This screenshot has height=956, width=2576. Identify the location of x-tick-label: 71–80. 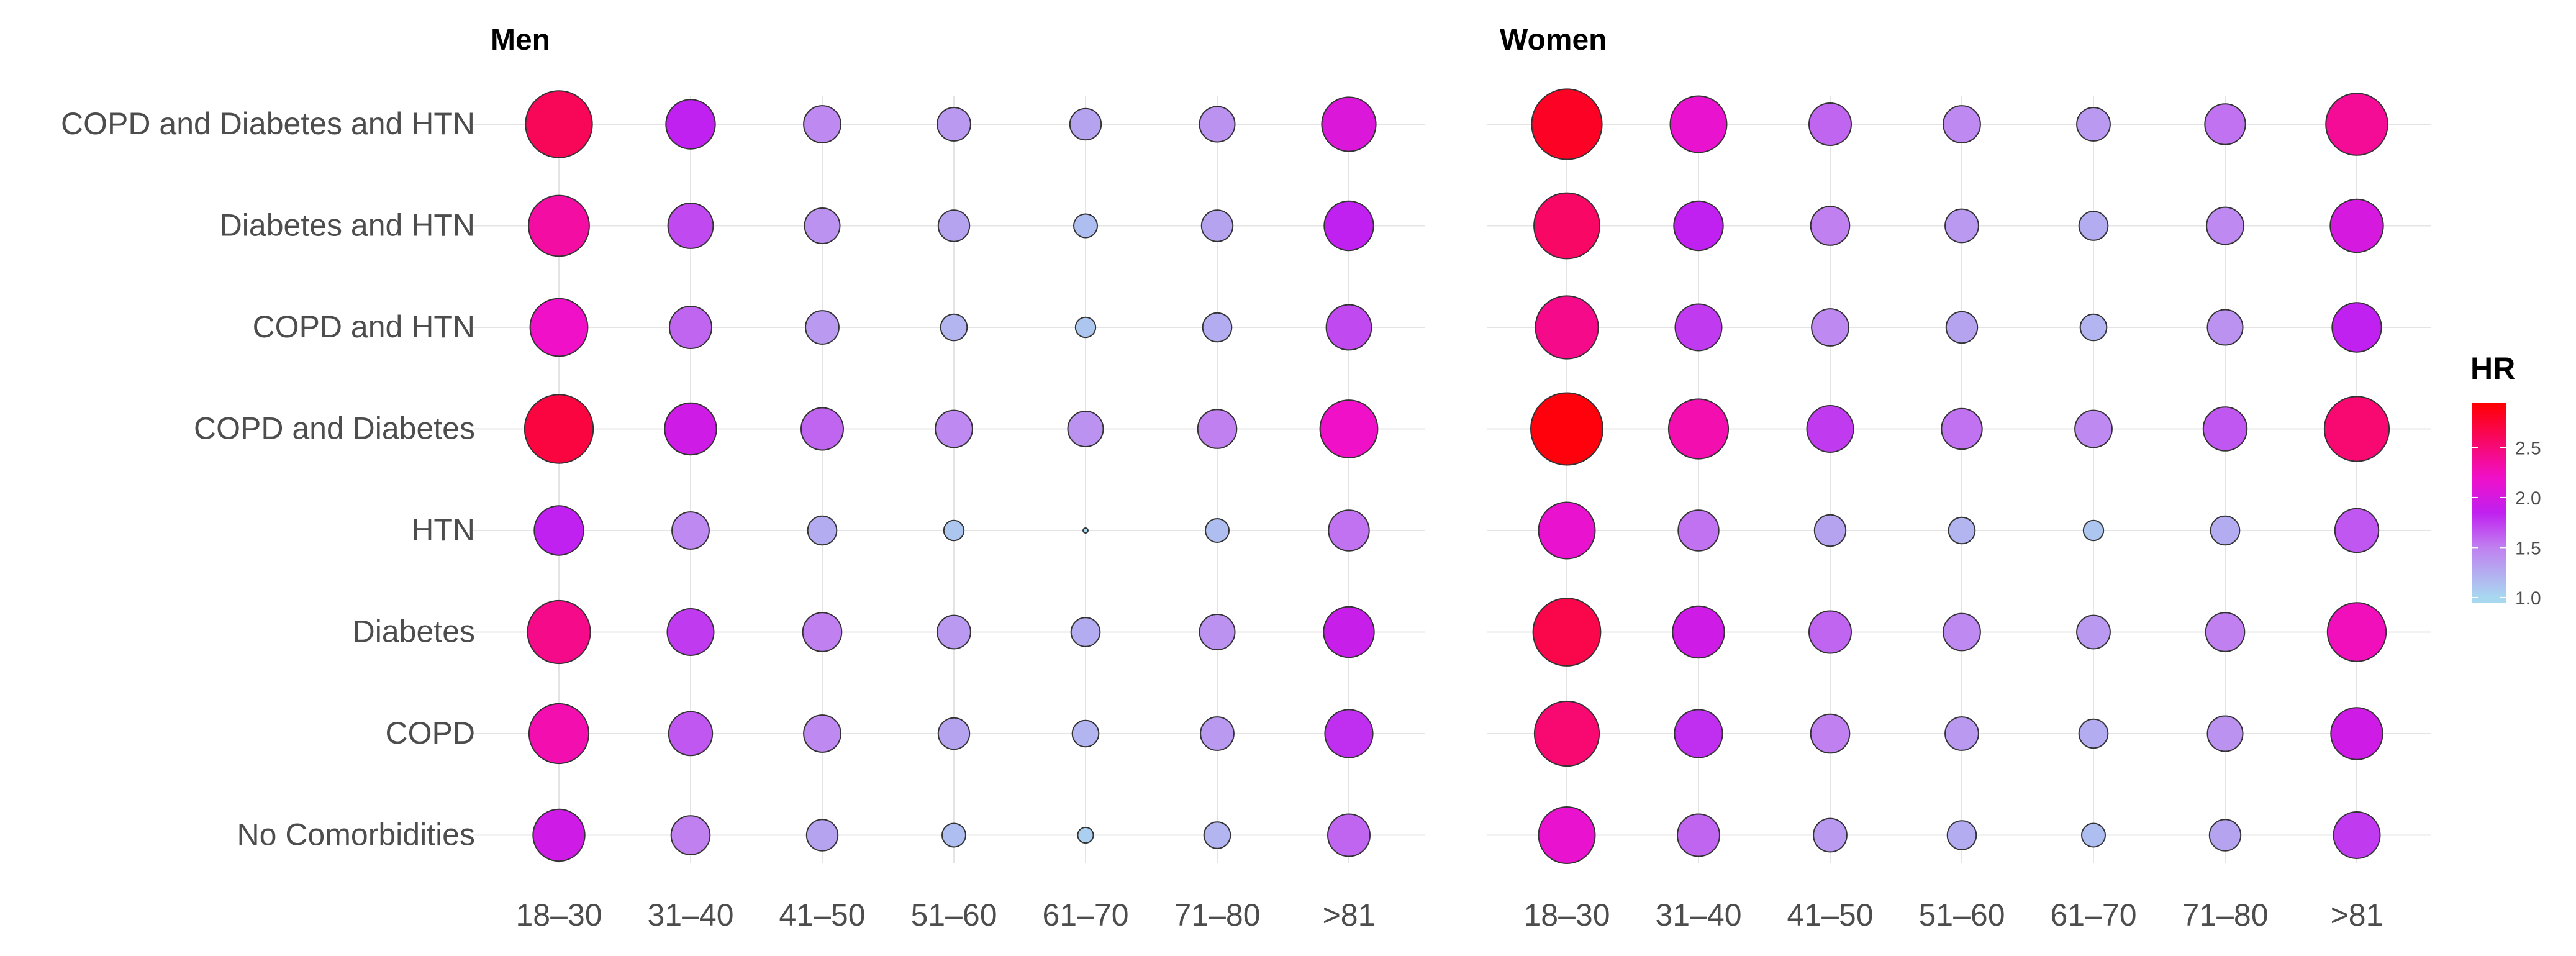
(1217, 915).